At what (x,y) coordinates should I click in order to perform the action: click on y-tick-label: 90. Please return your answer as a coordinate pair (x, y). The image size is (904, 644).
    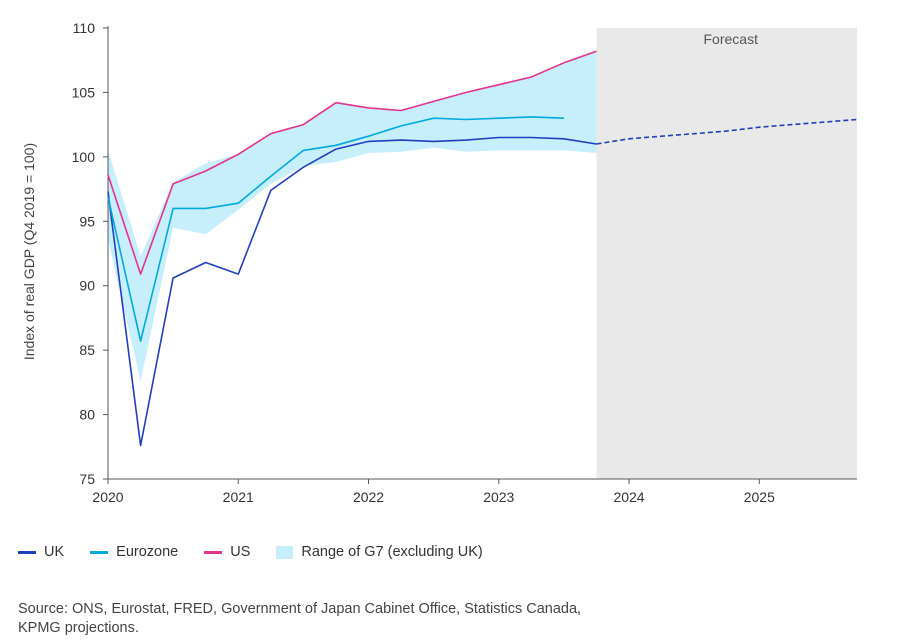
    Looking at the image, I should click on (87, 286).